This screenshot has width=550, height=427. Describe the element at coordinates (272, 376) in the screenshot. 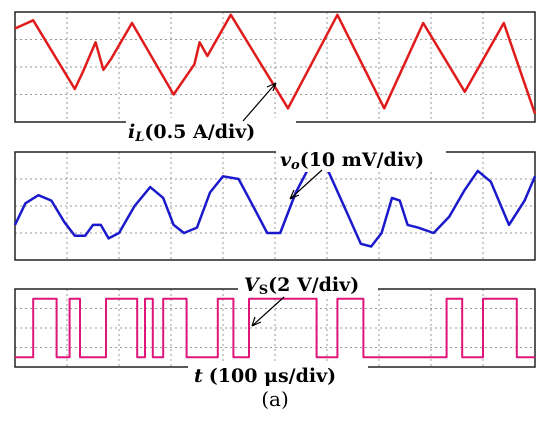

I see `time-axis-scale: (100 μs/div)` at that location.